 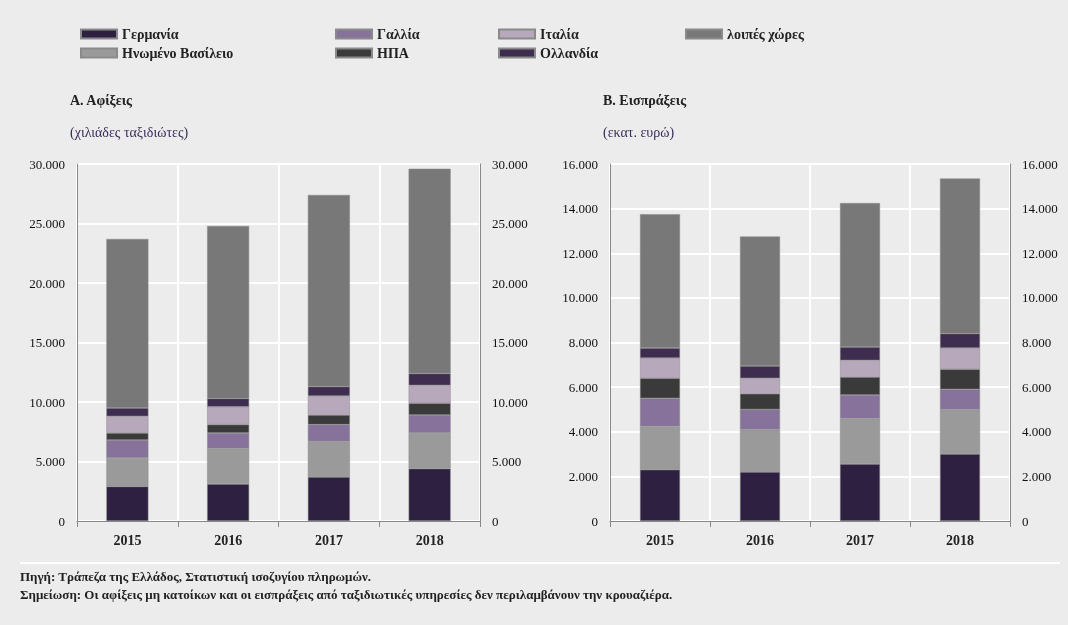 I want to click on text: Σημείωση: Οι αφίξεις μη κατοίκων και οι εισπράξεις από ταξιδιωτικές υπηρεσίες δεν περιλαμβάνουν την κρουαζιέρα., so click(x=347, y=595).